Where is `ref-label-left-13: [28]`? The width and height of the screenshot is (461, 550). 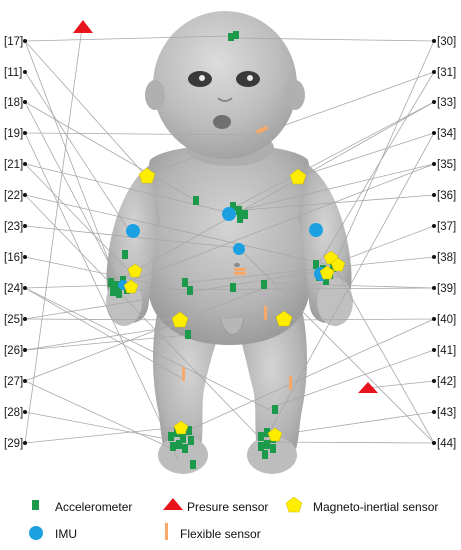 ref-label-left-13: [28] is located at coordinates (13, 413).